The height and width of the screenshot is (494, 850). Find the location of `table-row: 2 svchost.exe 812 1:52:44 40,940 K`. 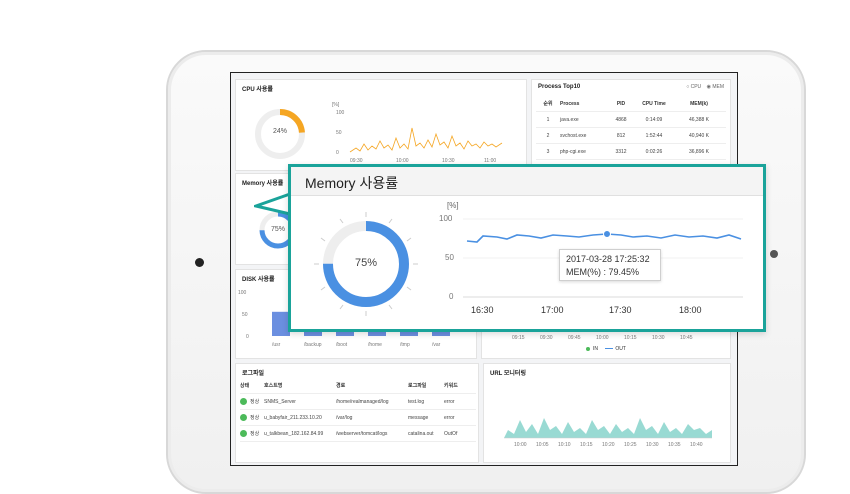

table-row: 2 svchost.exe 812 1:52:44 40,940 K is located at coordinates (631, 136).